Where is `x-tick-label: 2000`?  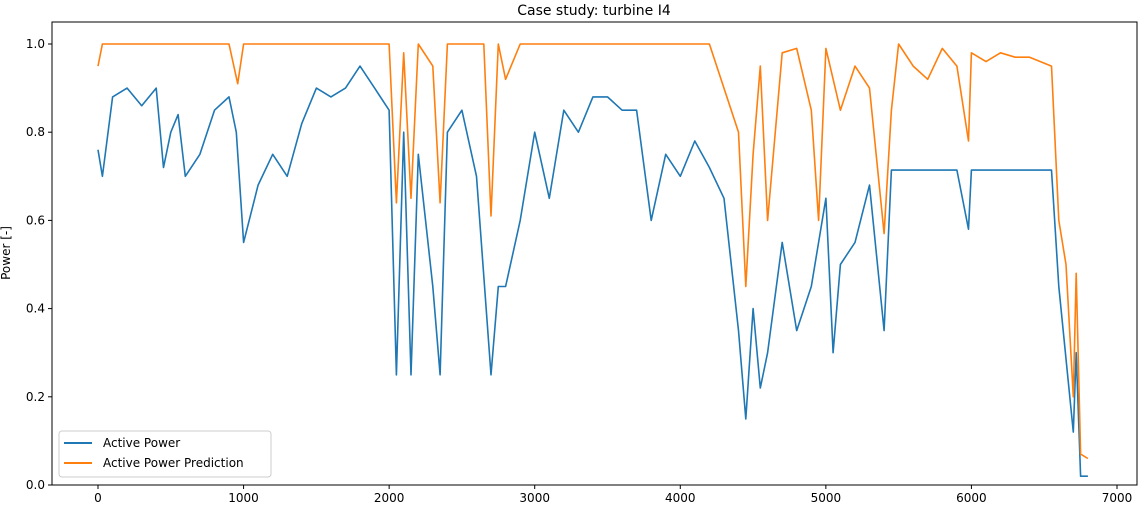 x-tick-label: 2000 is located at coordinates (389, 498).